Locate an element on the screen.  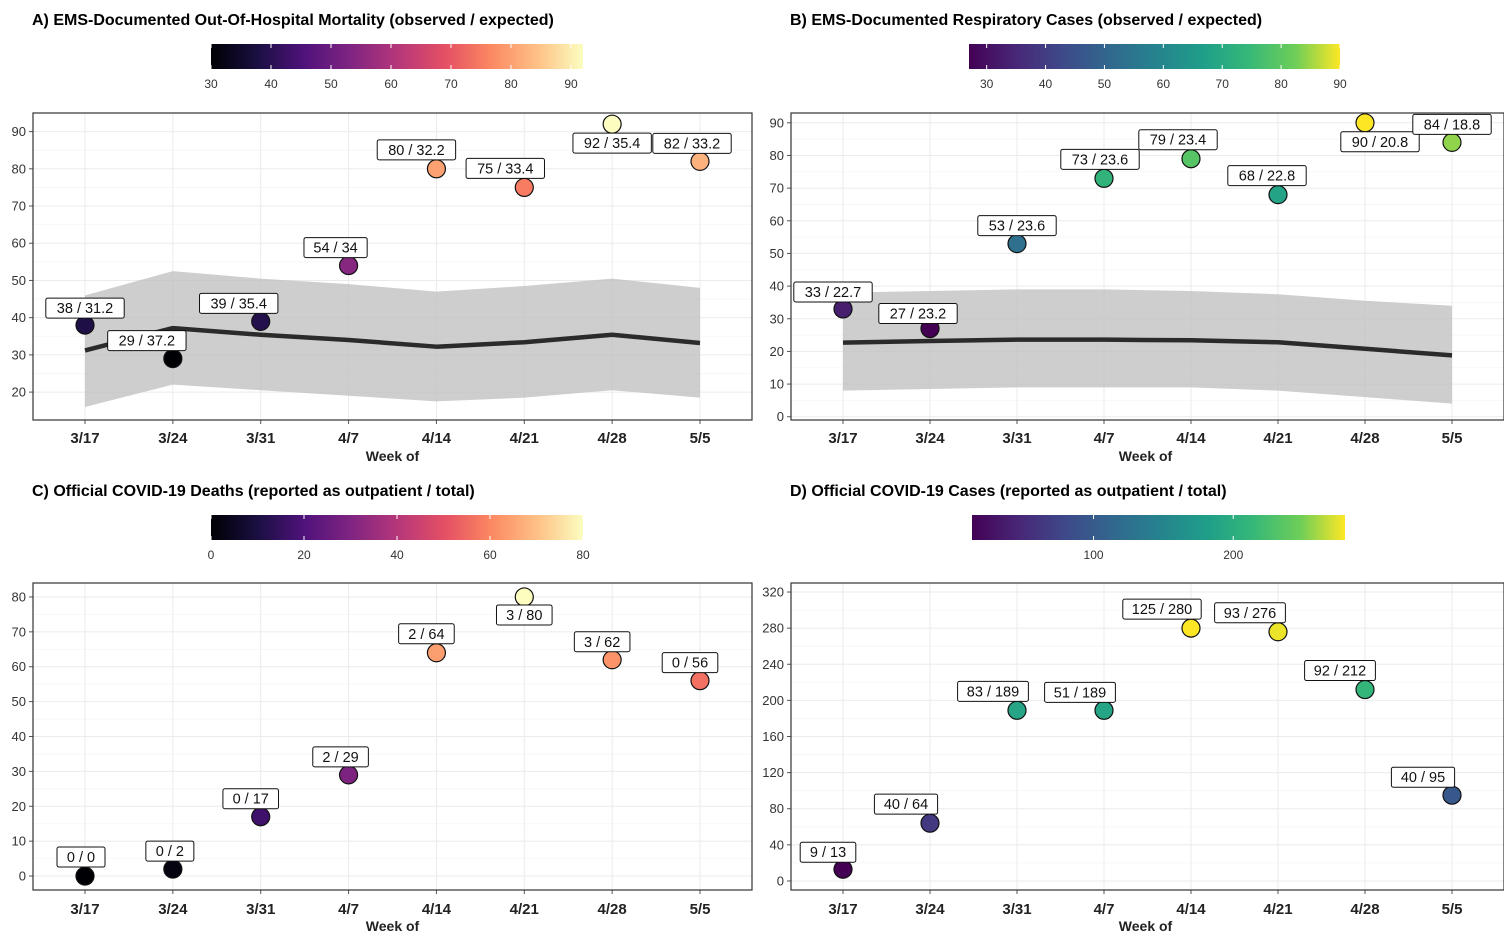
data-label-text: 0 / 17 is located at coordinates (251, 800).